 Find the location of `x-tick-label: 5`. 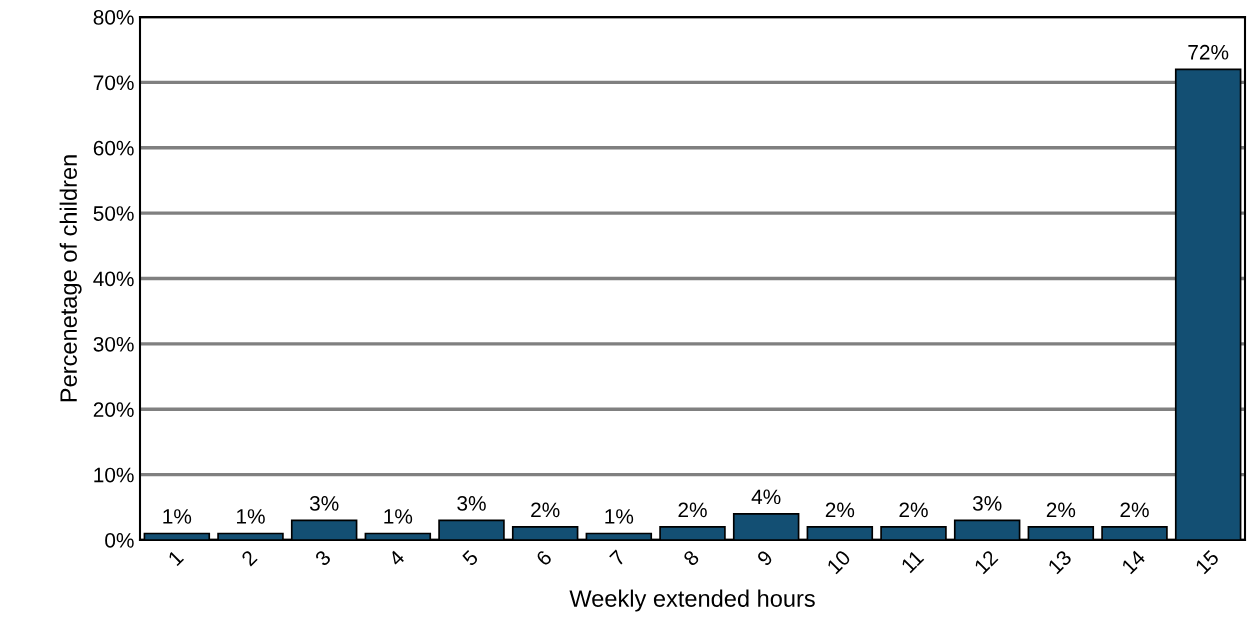

x-tick-label: 5 is located at coordinates (470, 558).